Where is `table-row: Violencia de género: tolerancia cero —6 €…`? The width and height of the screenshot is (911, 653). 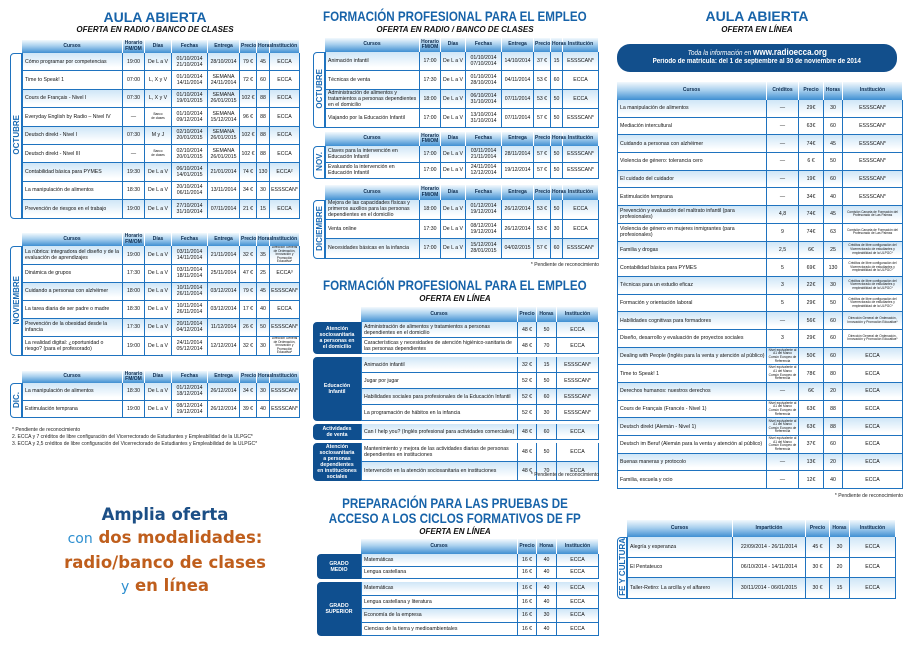
table-row: Violencia de género: tolerancia cero —6 €… is located at coordinates (760, 162).